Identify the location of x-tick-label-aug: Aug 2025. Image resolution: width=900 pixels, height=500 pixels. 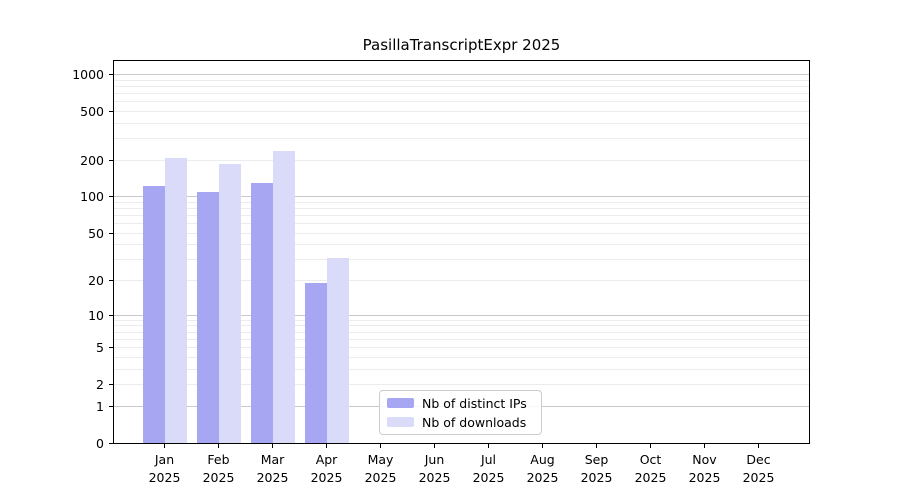
(543, 468).